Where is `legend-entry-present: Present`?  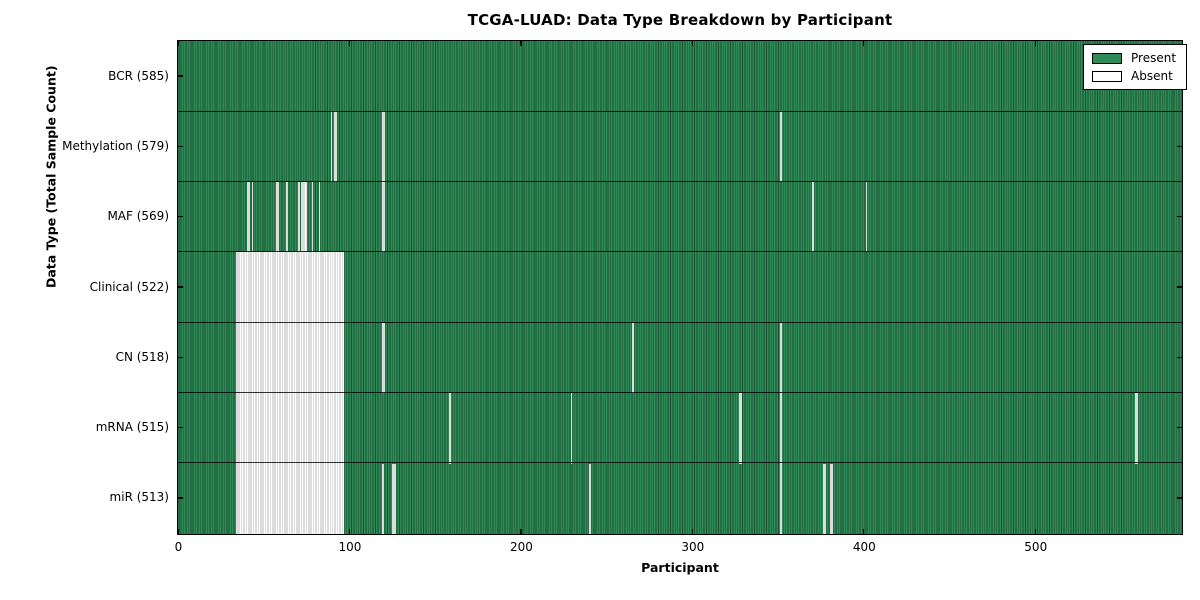 legend-entry-present: Present is located at coordinates (1134, 58).